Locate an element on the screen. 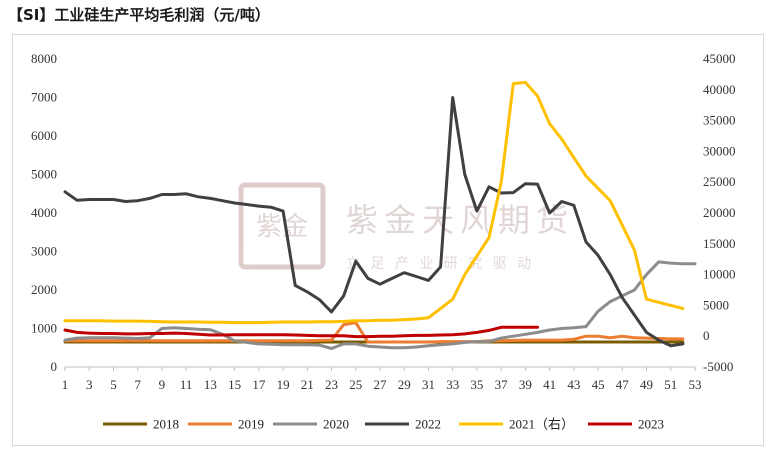  x-tick-label: 33 is located at coordinates (452, 384).